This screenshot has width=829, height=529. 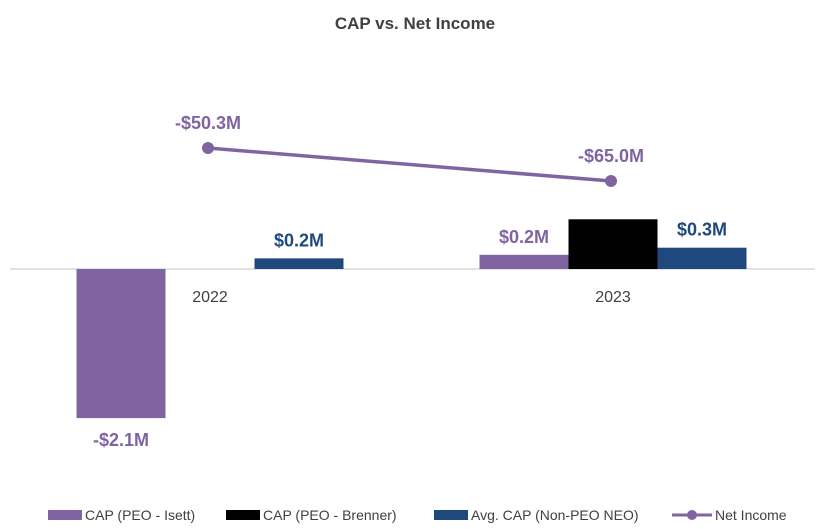 I want to click on legend-swatch-marker, so click(x=692, y=515).